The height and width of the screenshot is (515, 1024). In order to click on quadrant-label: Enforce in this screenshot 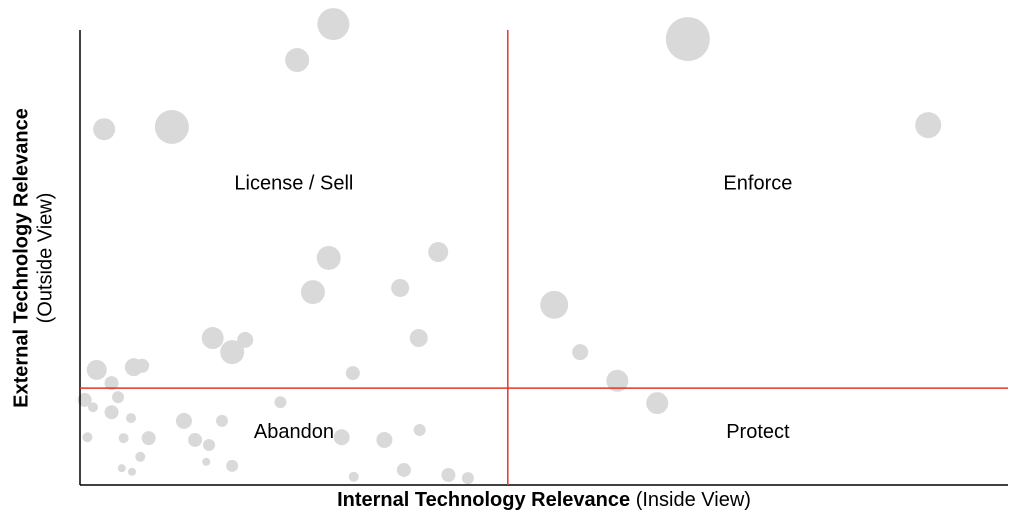, I will do `click(757, 183)`.